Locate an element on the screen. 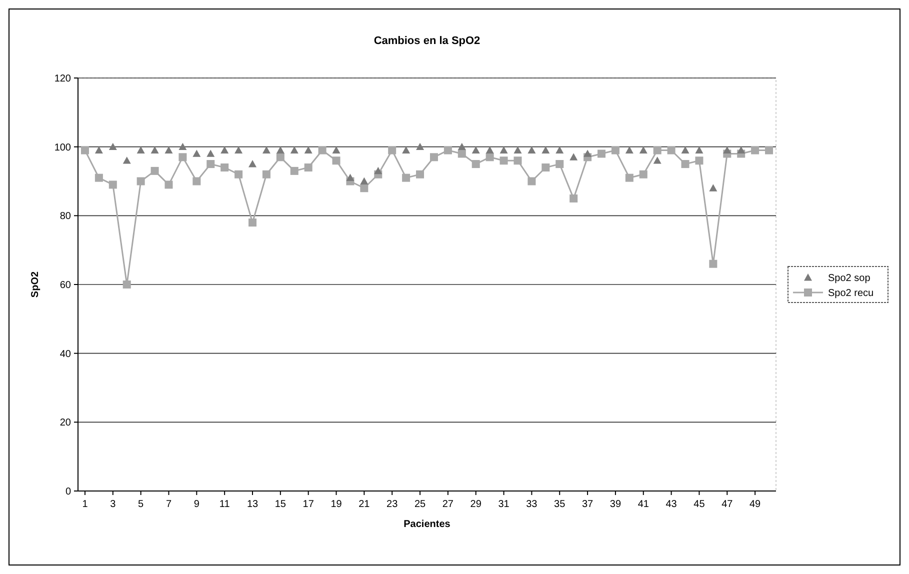  y-tick-label: 20 is located at coordinates (66, 423).